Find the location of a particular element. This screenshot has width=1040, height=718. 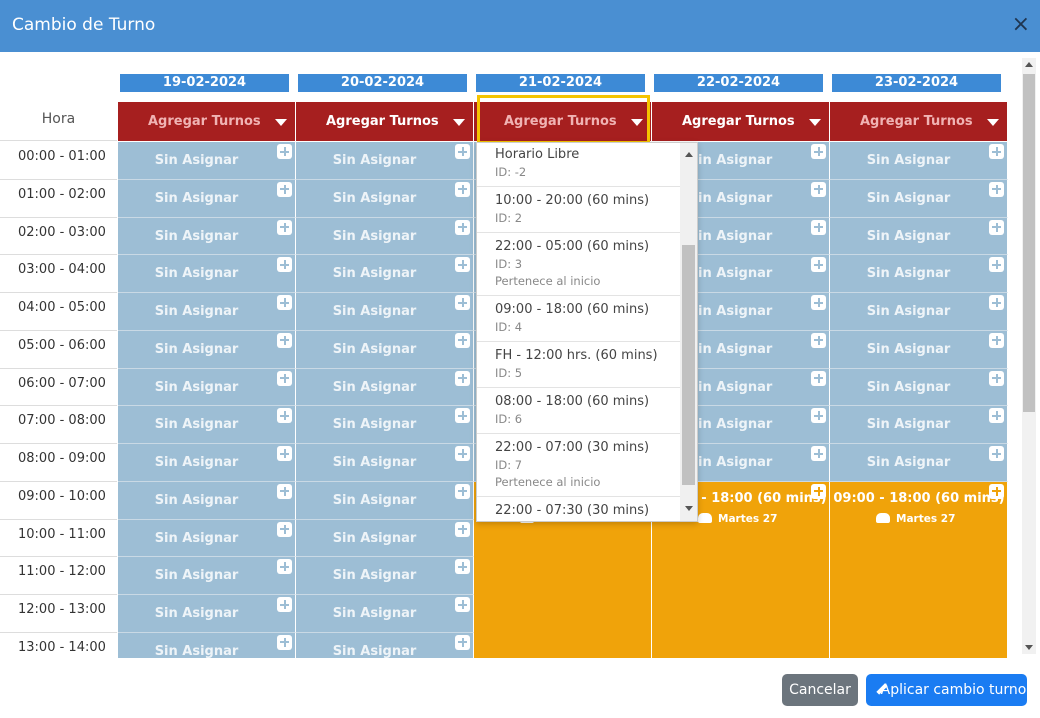

close-button: × is located at coordinates (1020, 24).